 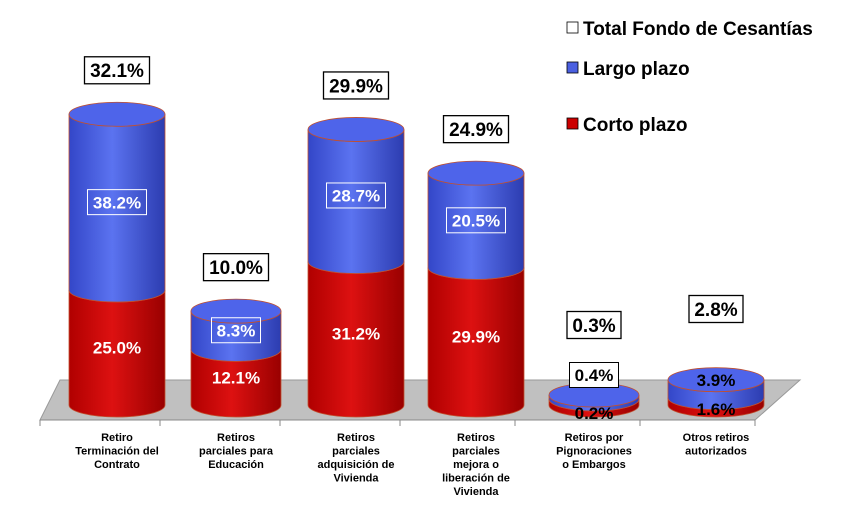 I want to click on category-label-4-line-0: Retiros por, so click(x=594, y=438).